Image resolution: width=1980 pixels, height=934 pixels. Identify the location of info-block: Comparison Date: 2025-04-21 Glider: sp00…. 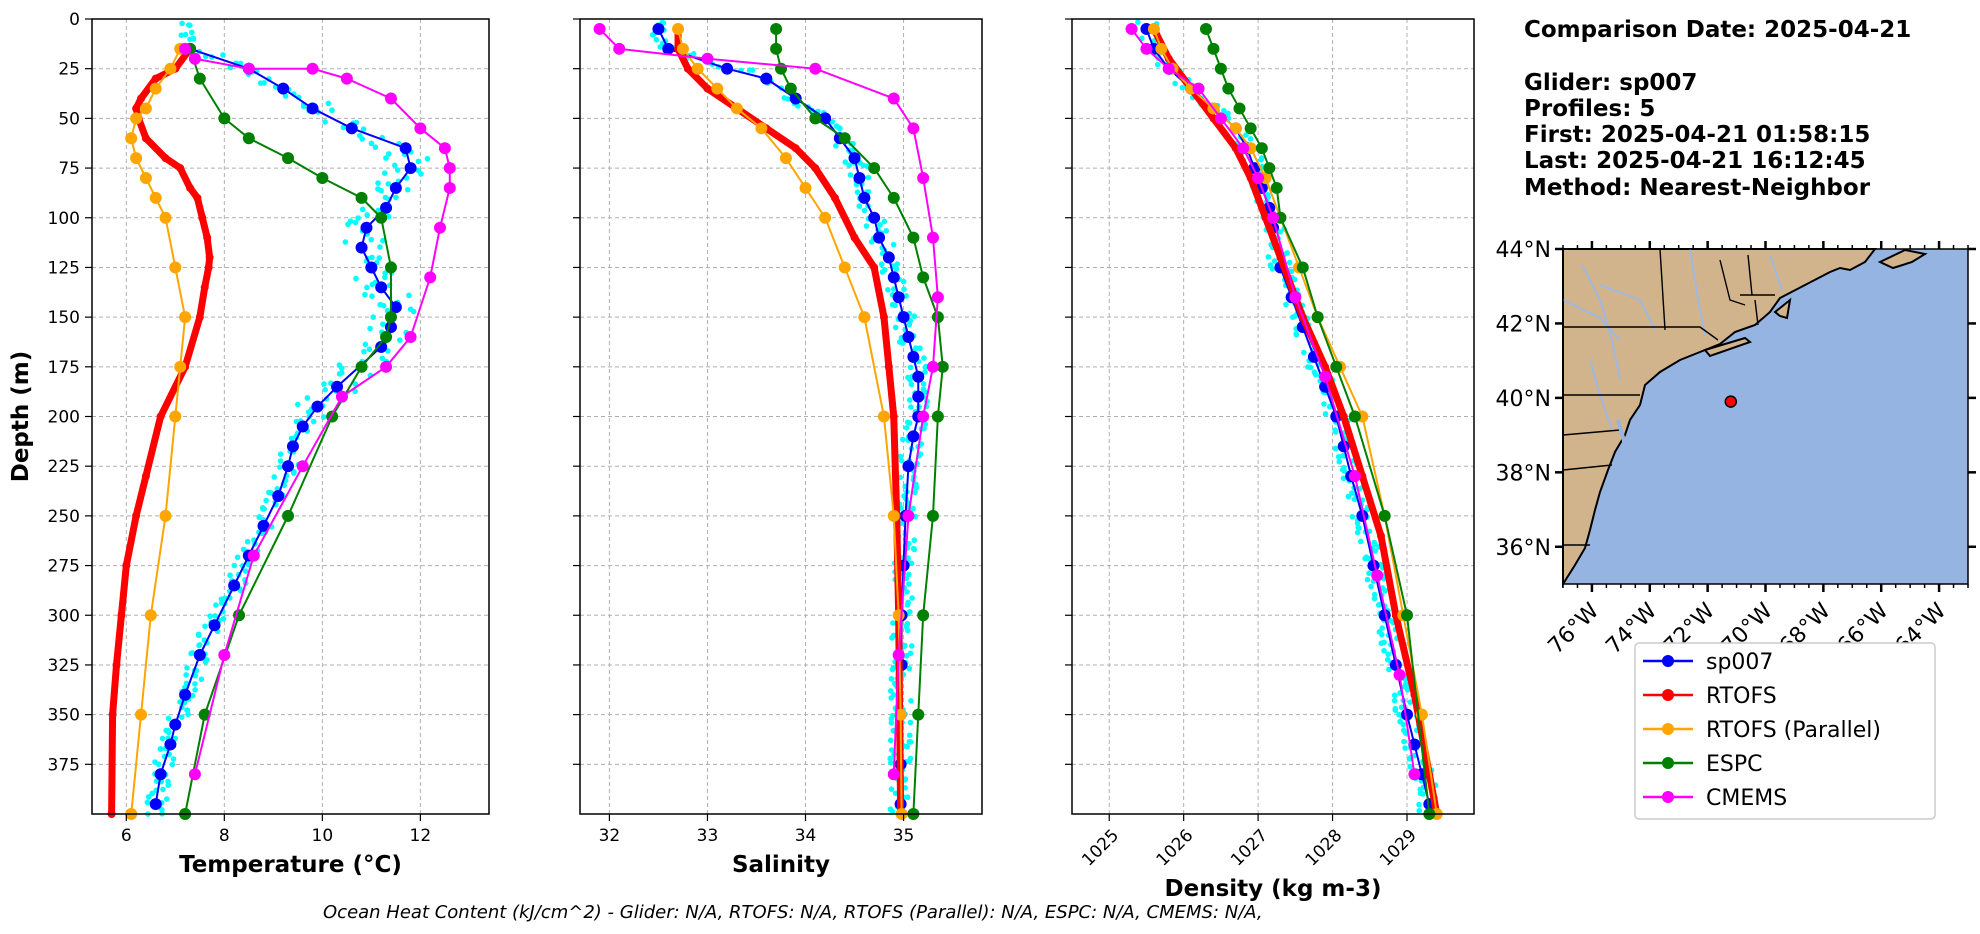
(1717, 109).